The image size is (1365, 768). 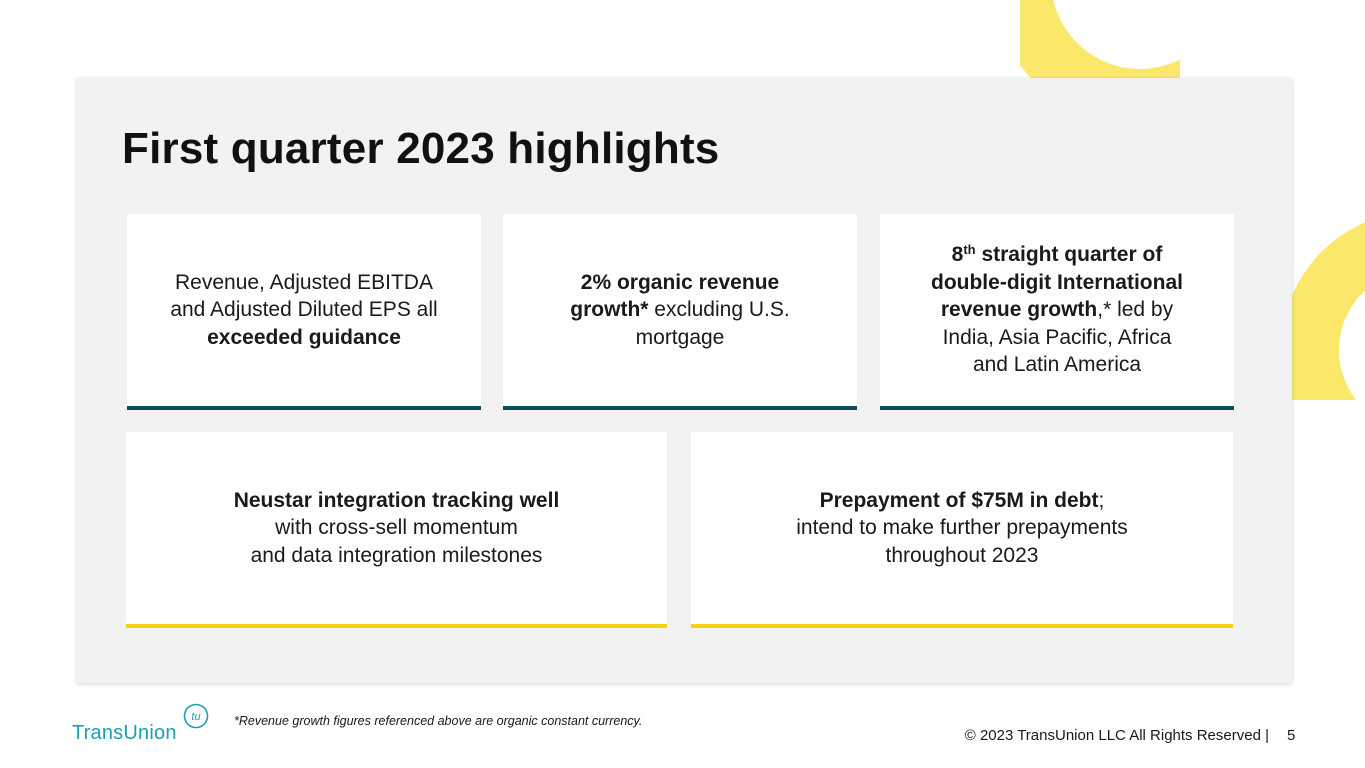 I want to click on card-text-run: double-digit International, so click(x=1057, y=282).